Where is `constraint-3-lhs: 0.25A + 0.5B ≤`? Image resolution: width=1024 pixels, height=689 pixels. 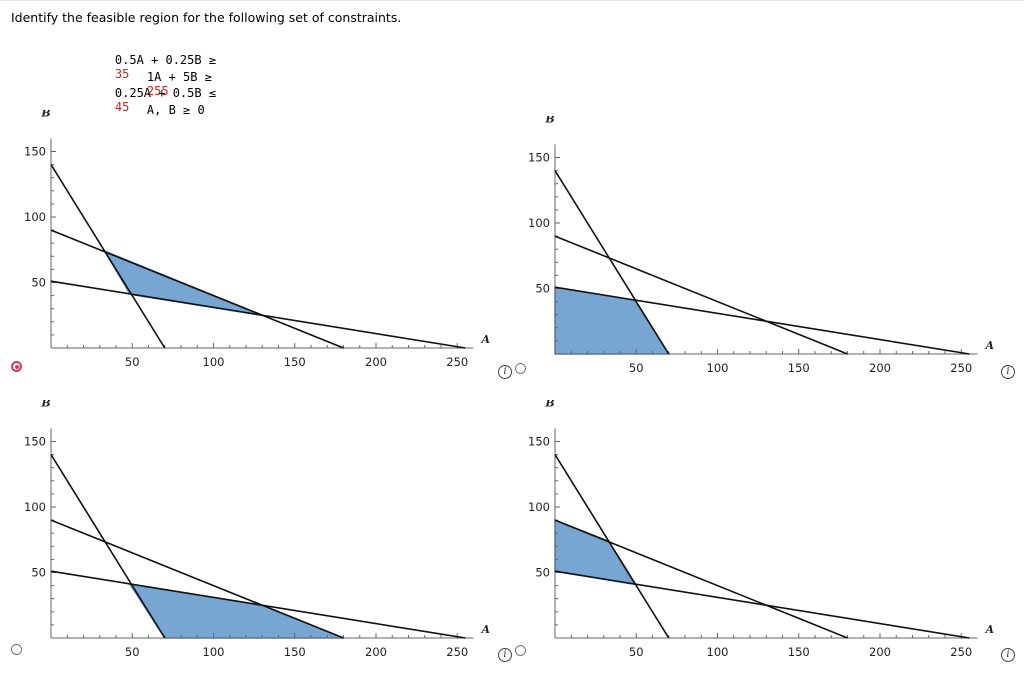 constraint-3-lhs: 0.25A + 0.5B ≤ is located at coordinates (165, 93).